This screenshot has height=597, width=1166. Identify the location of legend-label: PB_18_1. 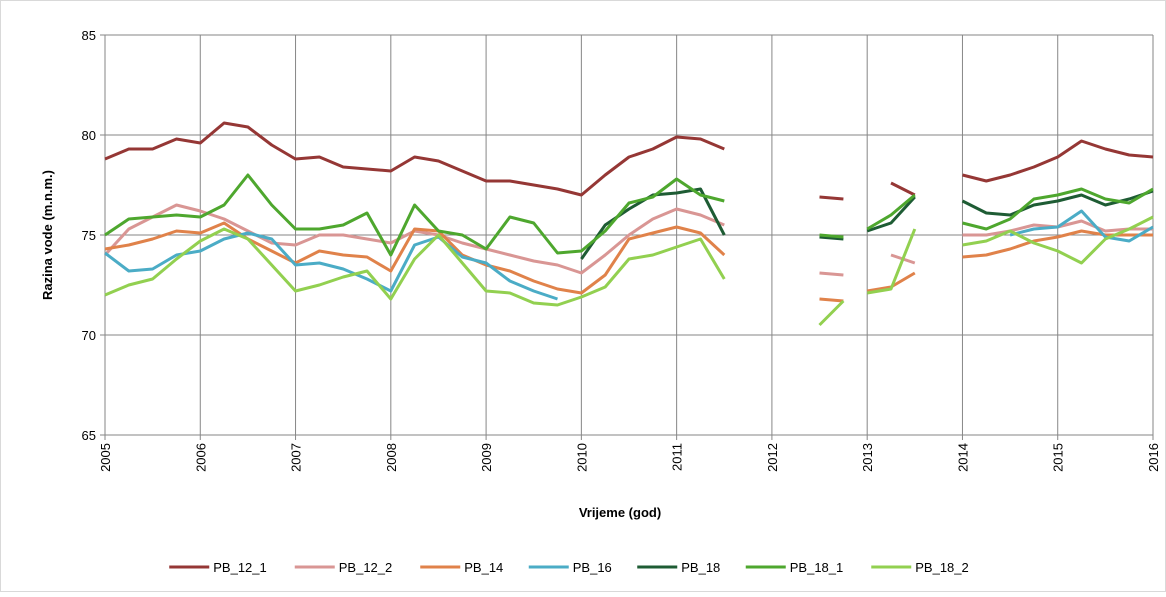
(817, 567).